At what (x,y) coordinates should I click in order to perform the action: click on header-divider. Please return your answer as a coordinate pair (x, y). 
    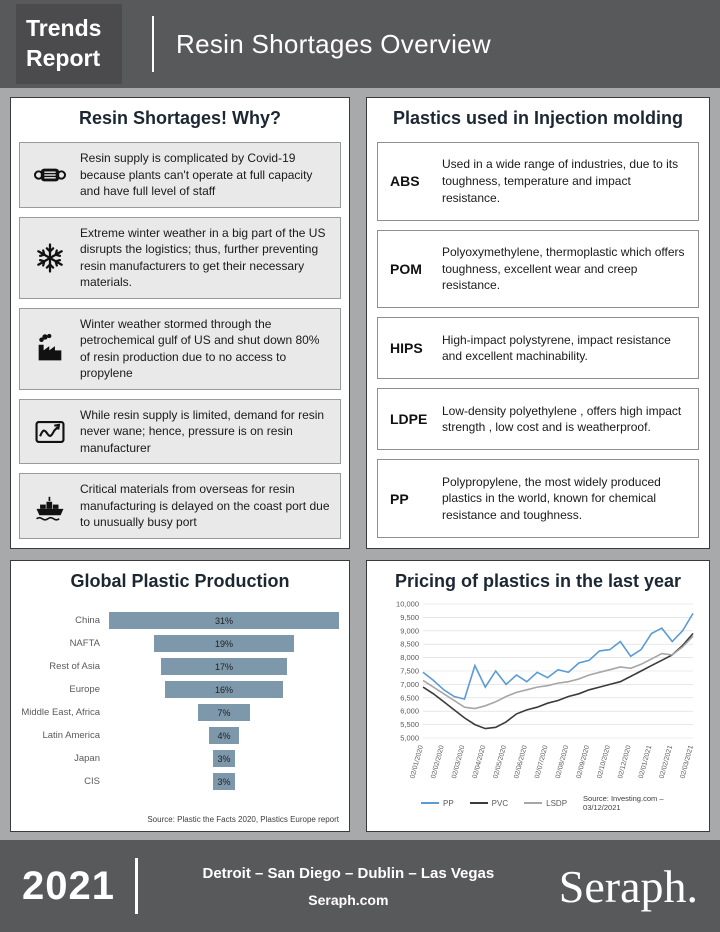
    Looking at the image, I should click on (153, 44).